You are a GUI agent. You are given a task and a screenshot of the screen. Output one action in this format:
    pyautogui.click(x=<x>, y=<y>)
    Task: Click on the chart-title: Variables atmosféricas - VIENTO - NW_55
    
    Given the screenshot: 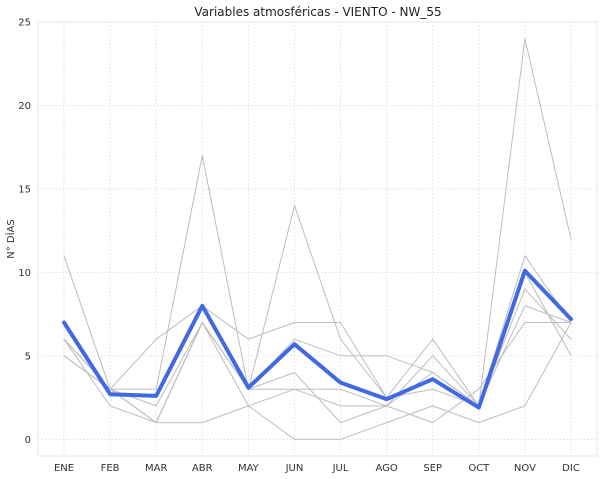 What is the action you would take?
    pyautogui.click(x=317, y=12)
    